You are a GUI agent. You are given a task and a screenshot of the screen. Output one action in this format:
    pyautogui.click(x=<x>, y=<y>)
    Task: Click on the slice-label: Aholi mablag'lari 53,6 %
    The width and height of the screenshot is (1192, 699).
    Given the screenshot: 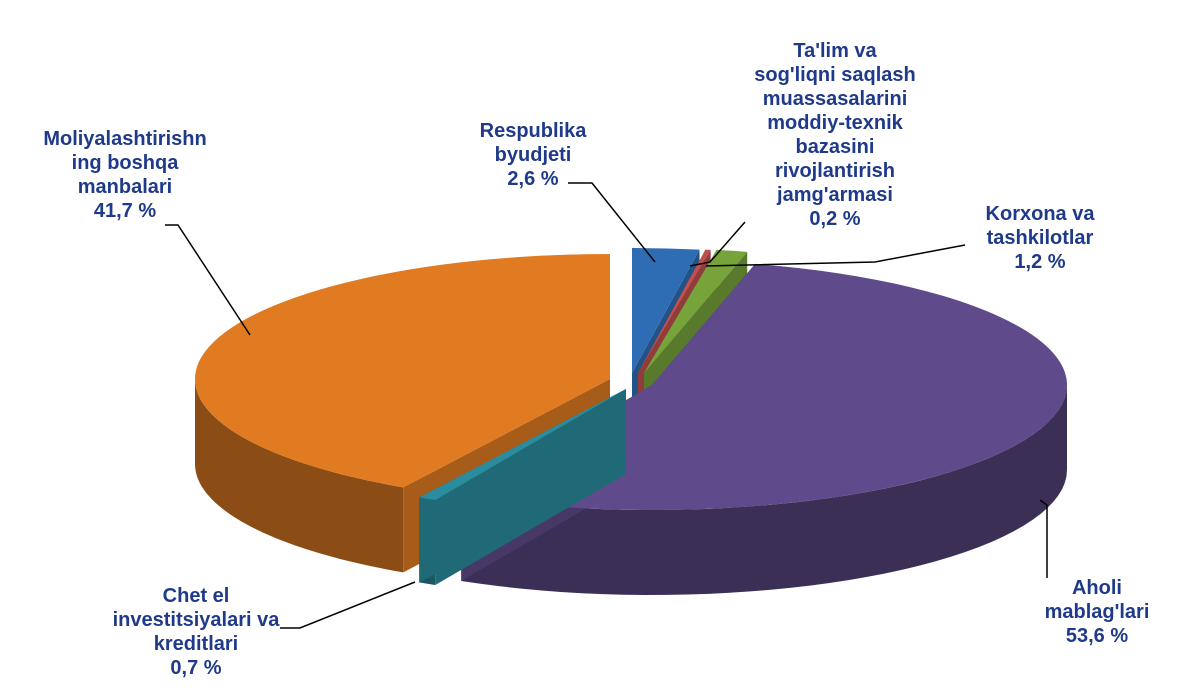 What is the action you would take?
    pyautogui.click(x=1097, y=612)
    